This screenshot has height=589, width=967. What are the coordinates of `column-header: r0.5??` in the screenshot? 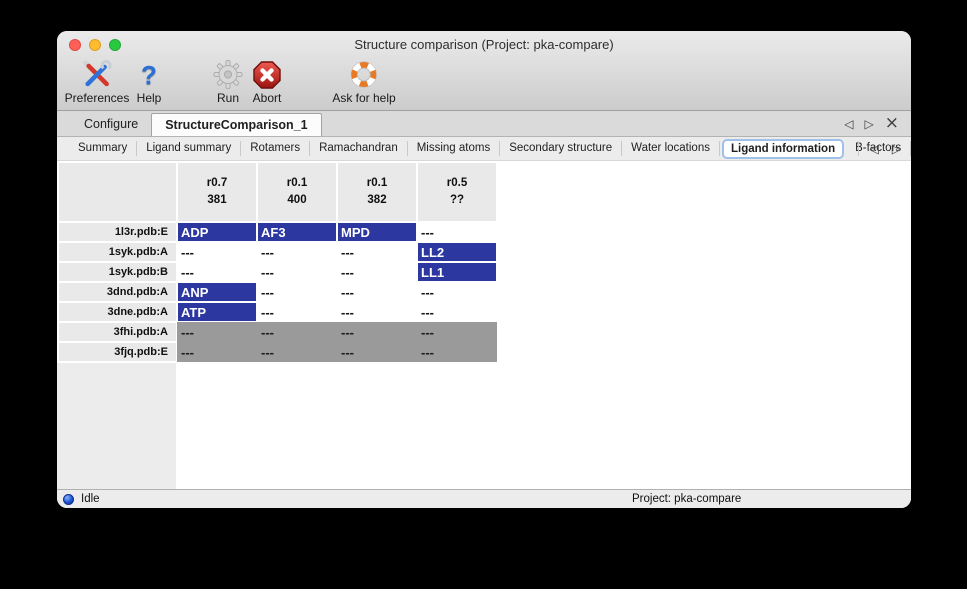 It's located at (457, 192).